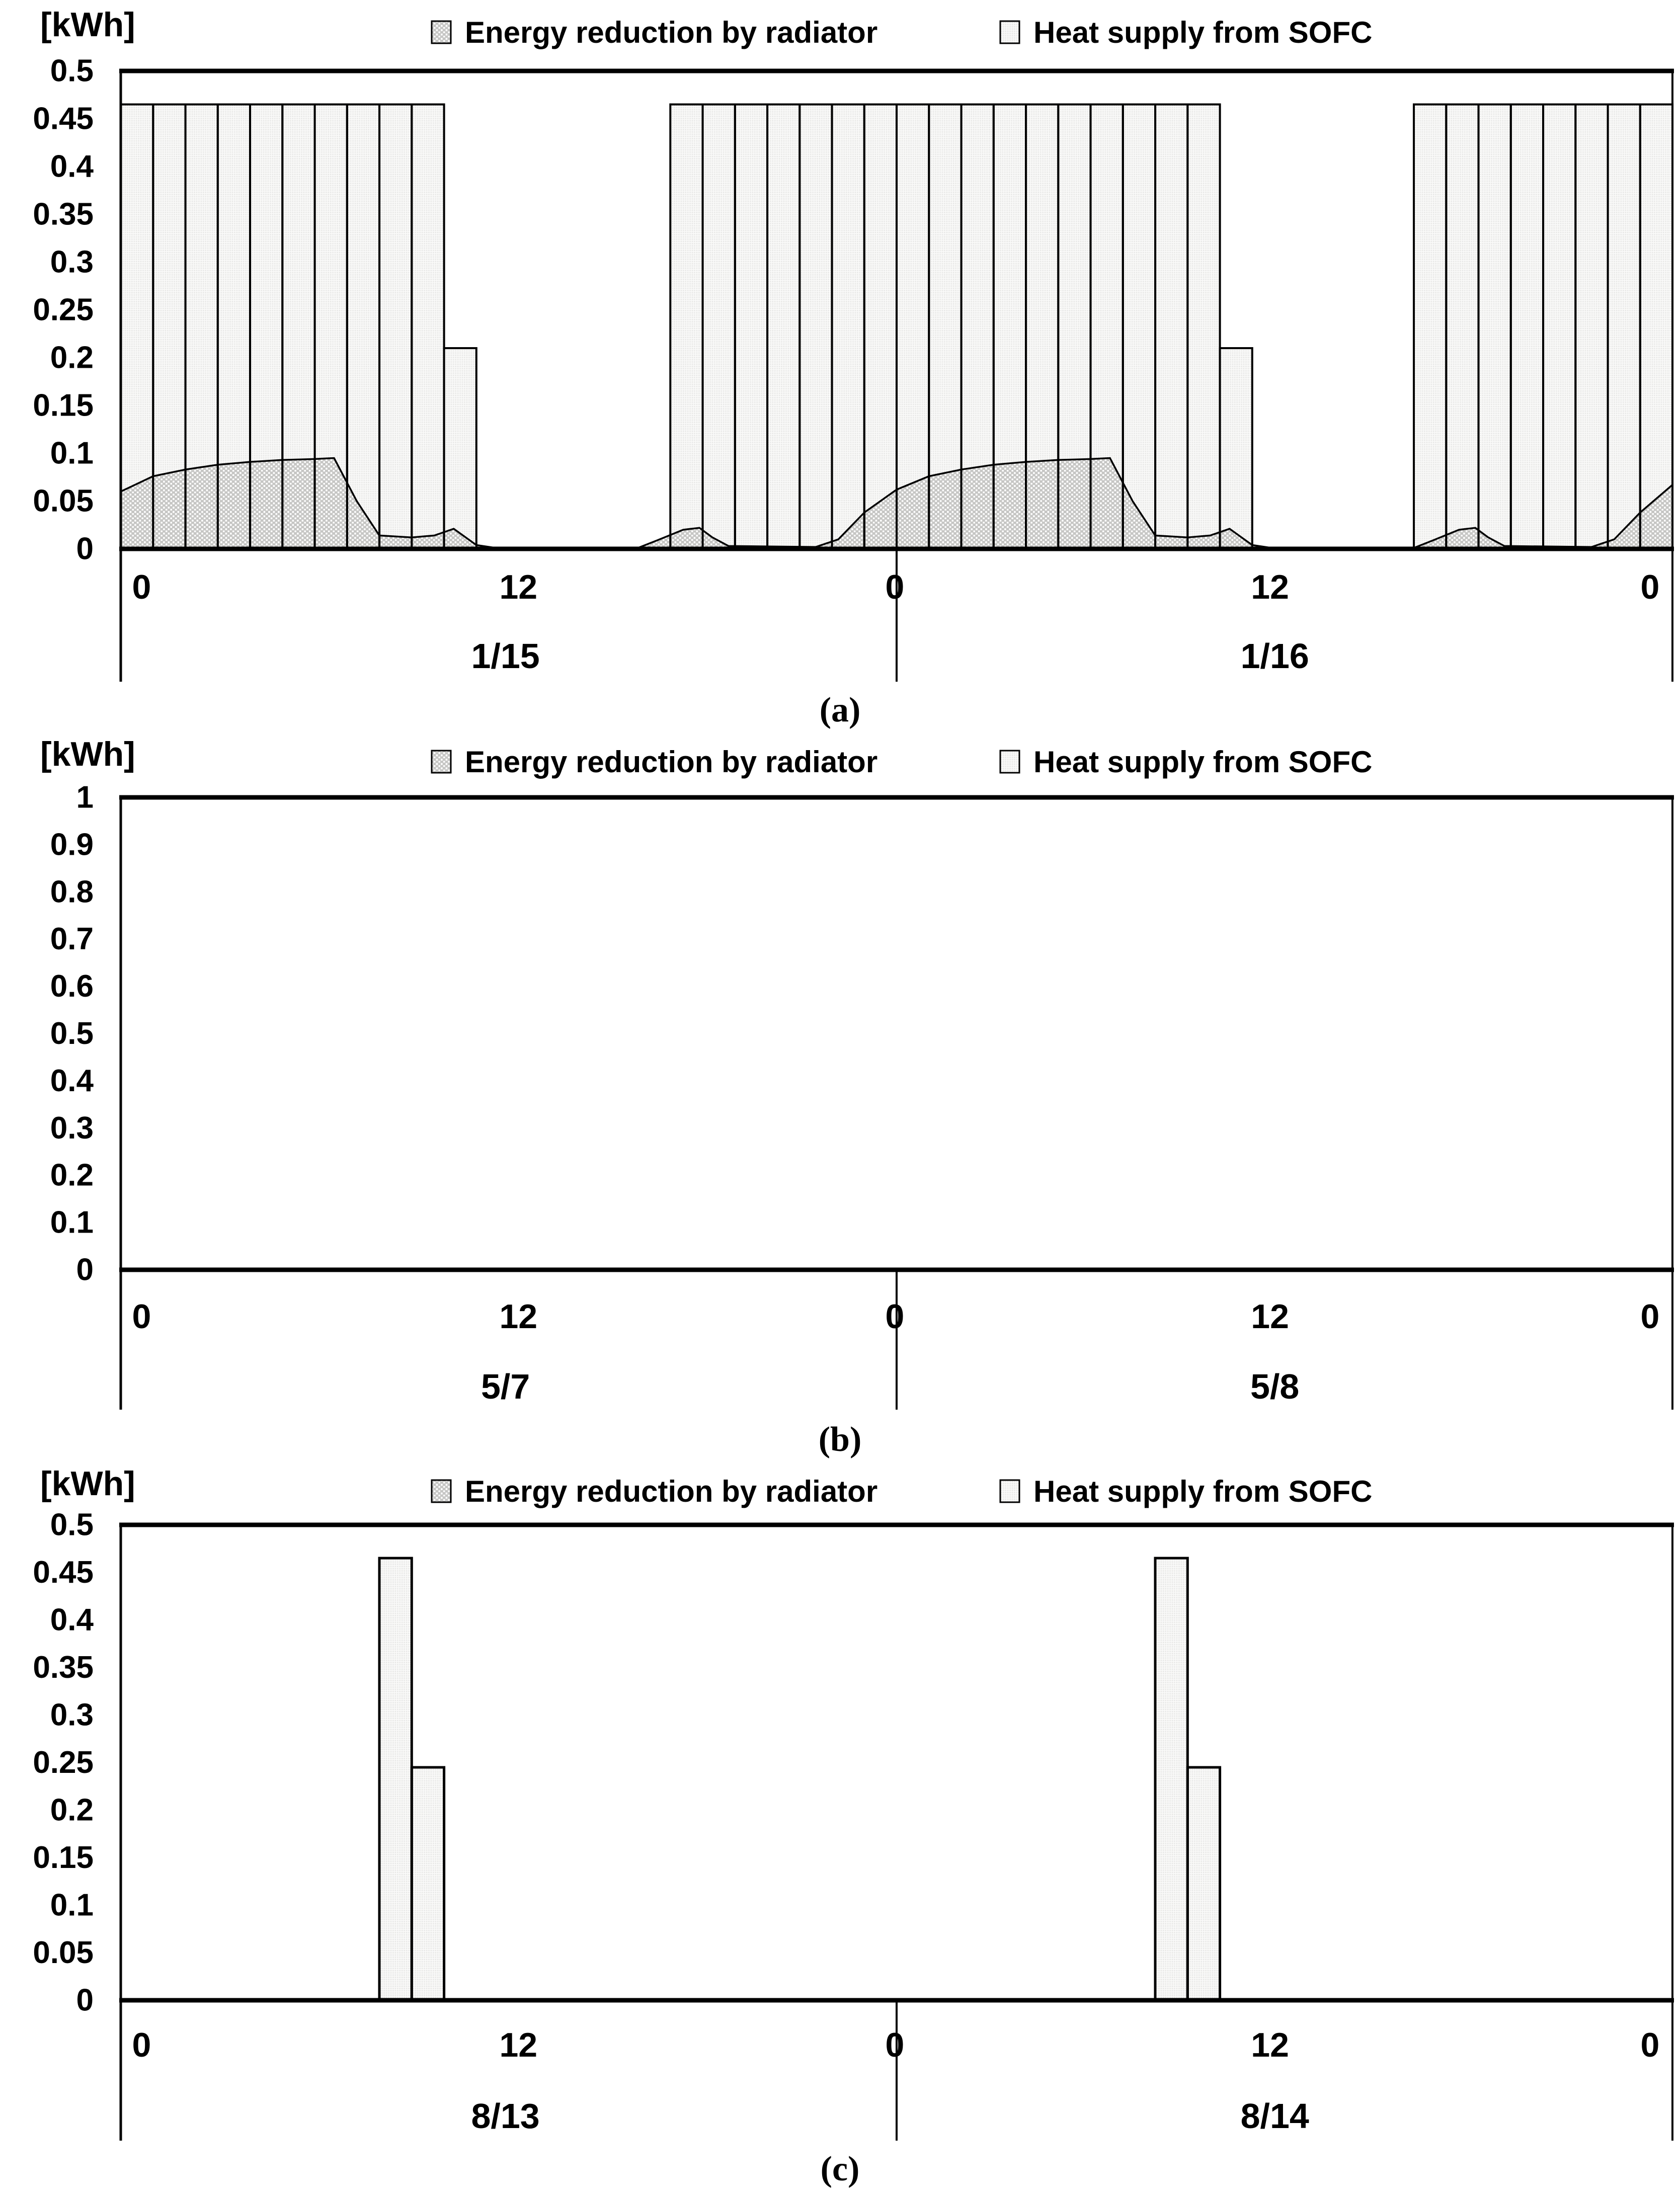 The image size is (1680, 2200). I want to click on date-label: 8/14, so click(1275, 2116).